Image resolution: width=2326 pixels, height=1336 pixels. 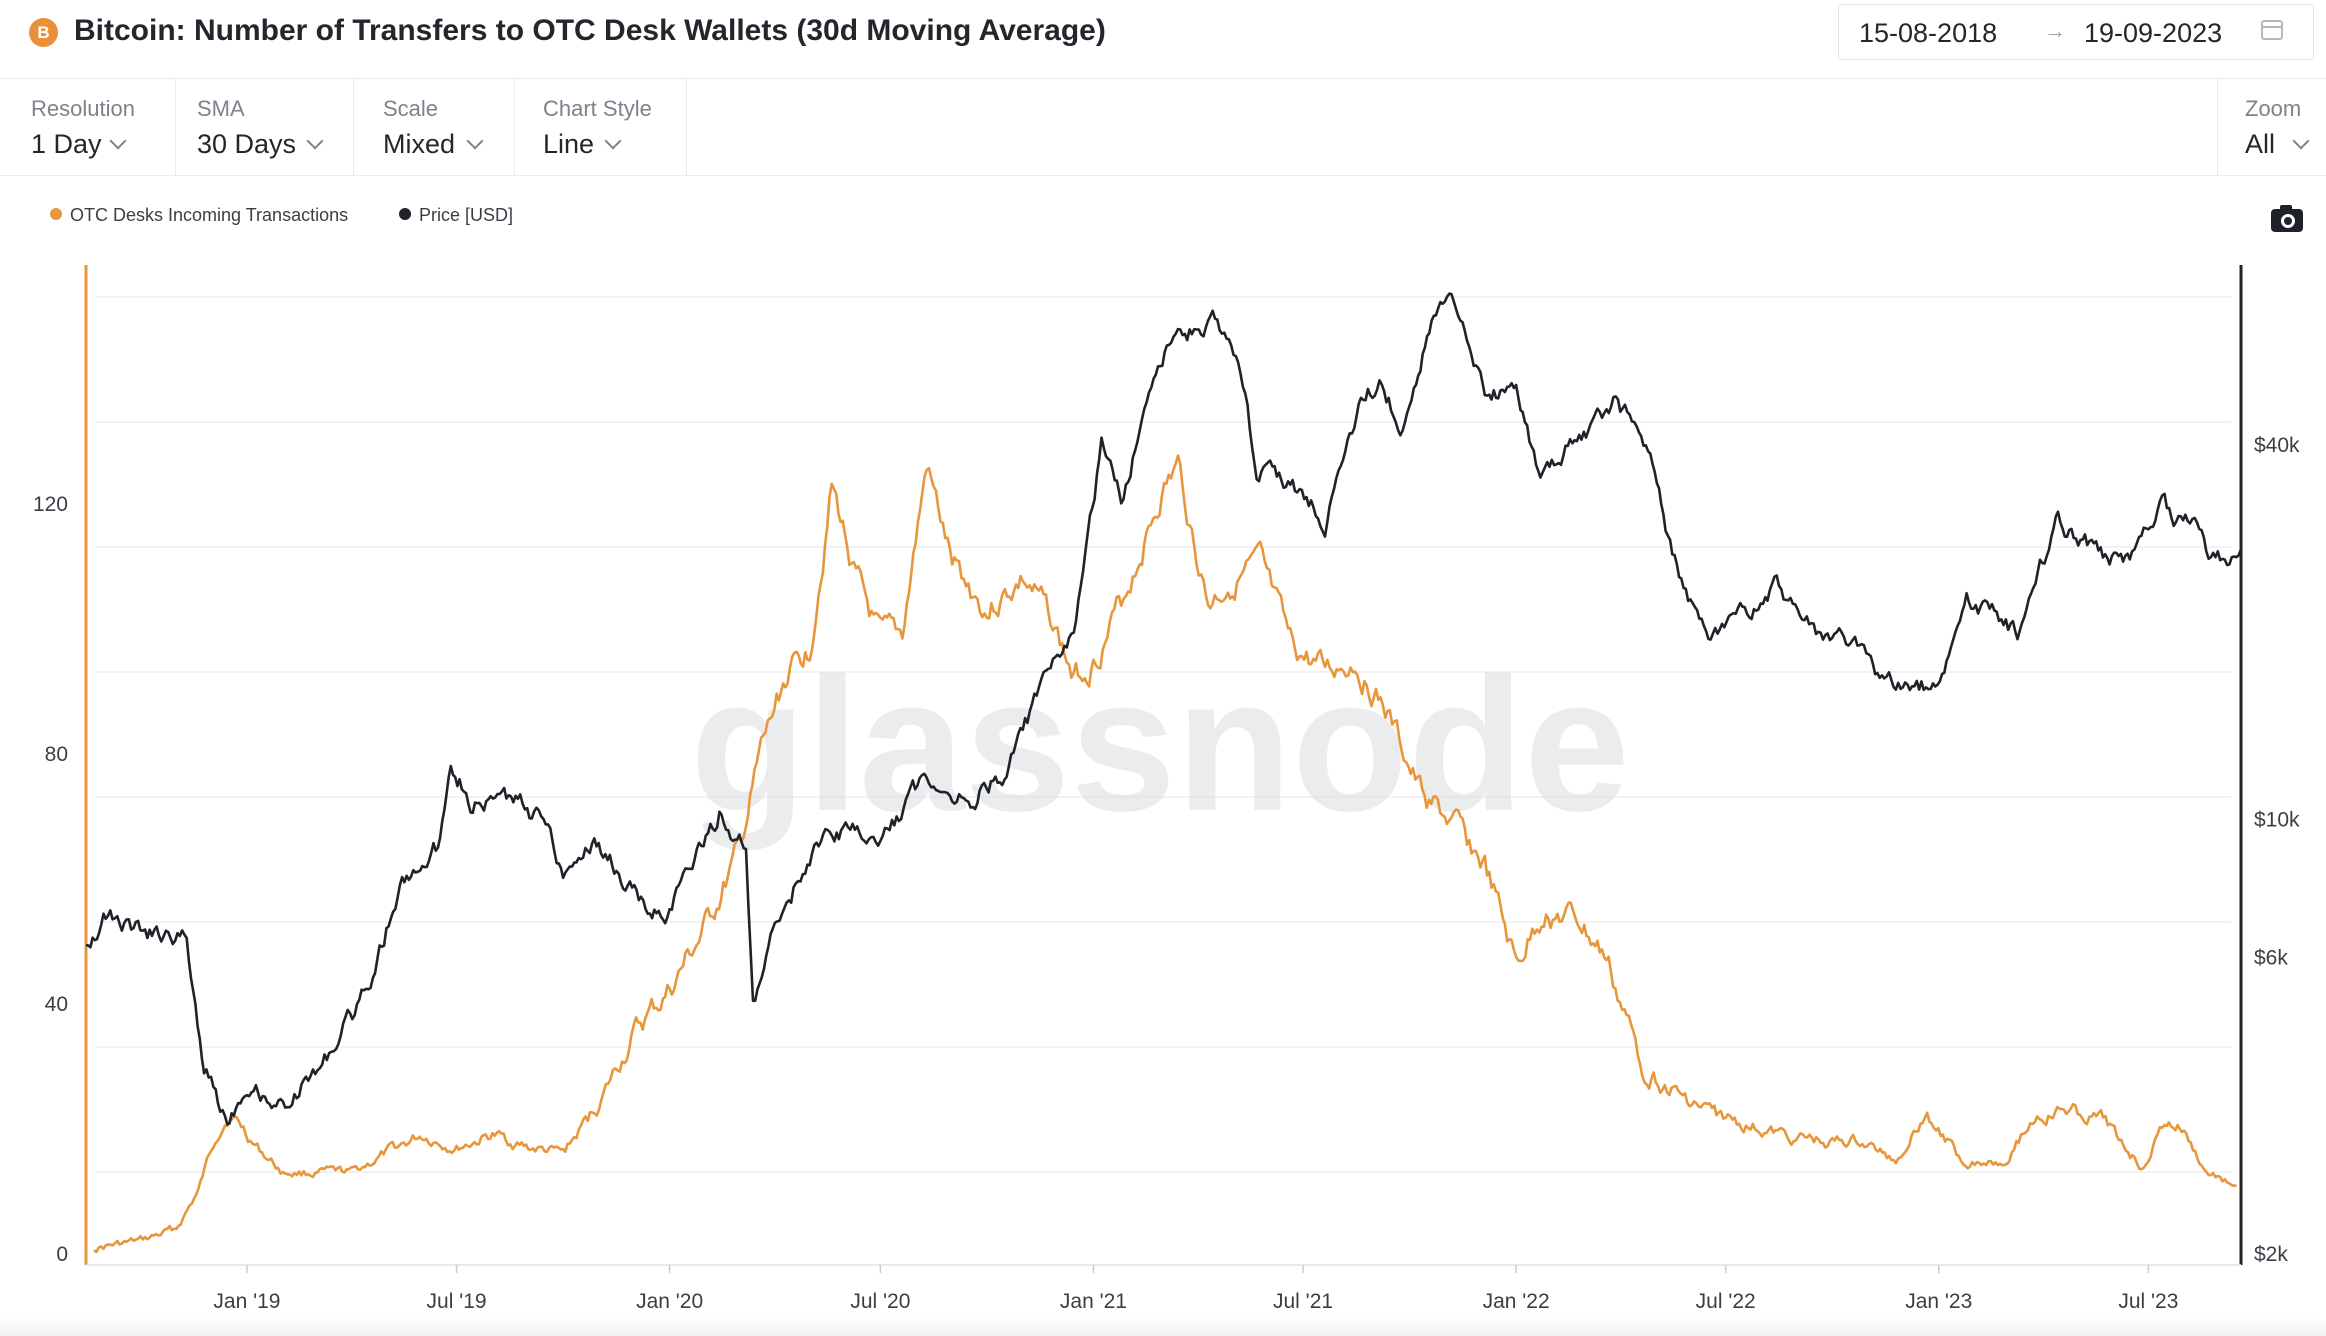 What do you see at coordinates (50, 504) in the screenshot?
I see `left-axis-tick-label: 120` at bounding box center [50, 504].